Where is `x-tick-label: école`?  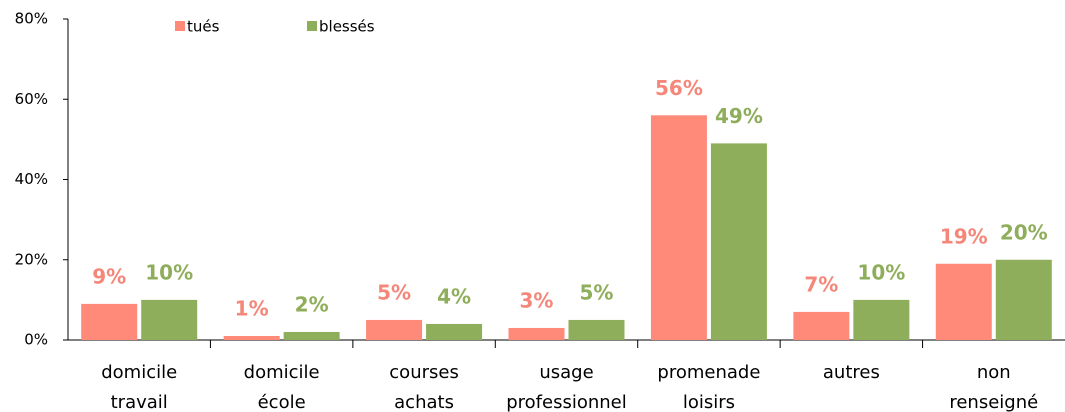 x-tick-label: école is located at coordinates (282, 402).